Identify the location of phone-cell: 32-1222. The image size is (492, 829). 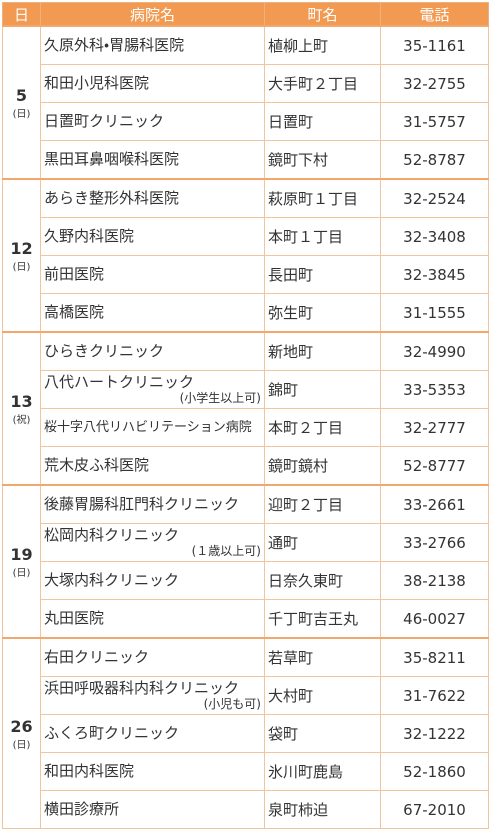
(434, 733).